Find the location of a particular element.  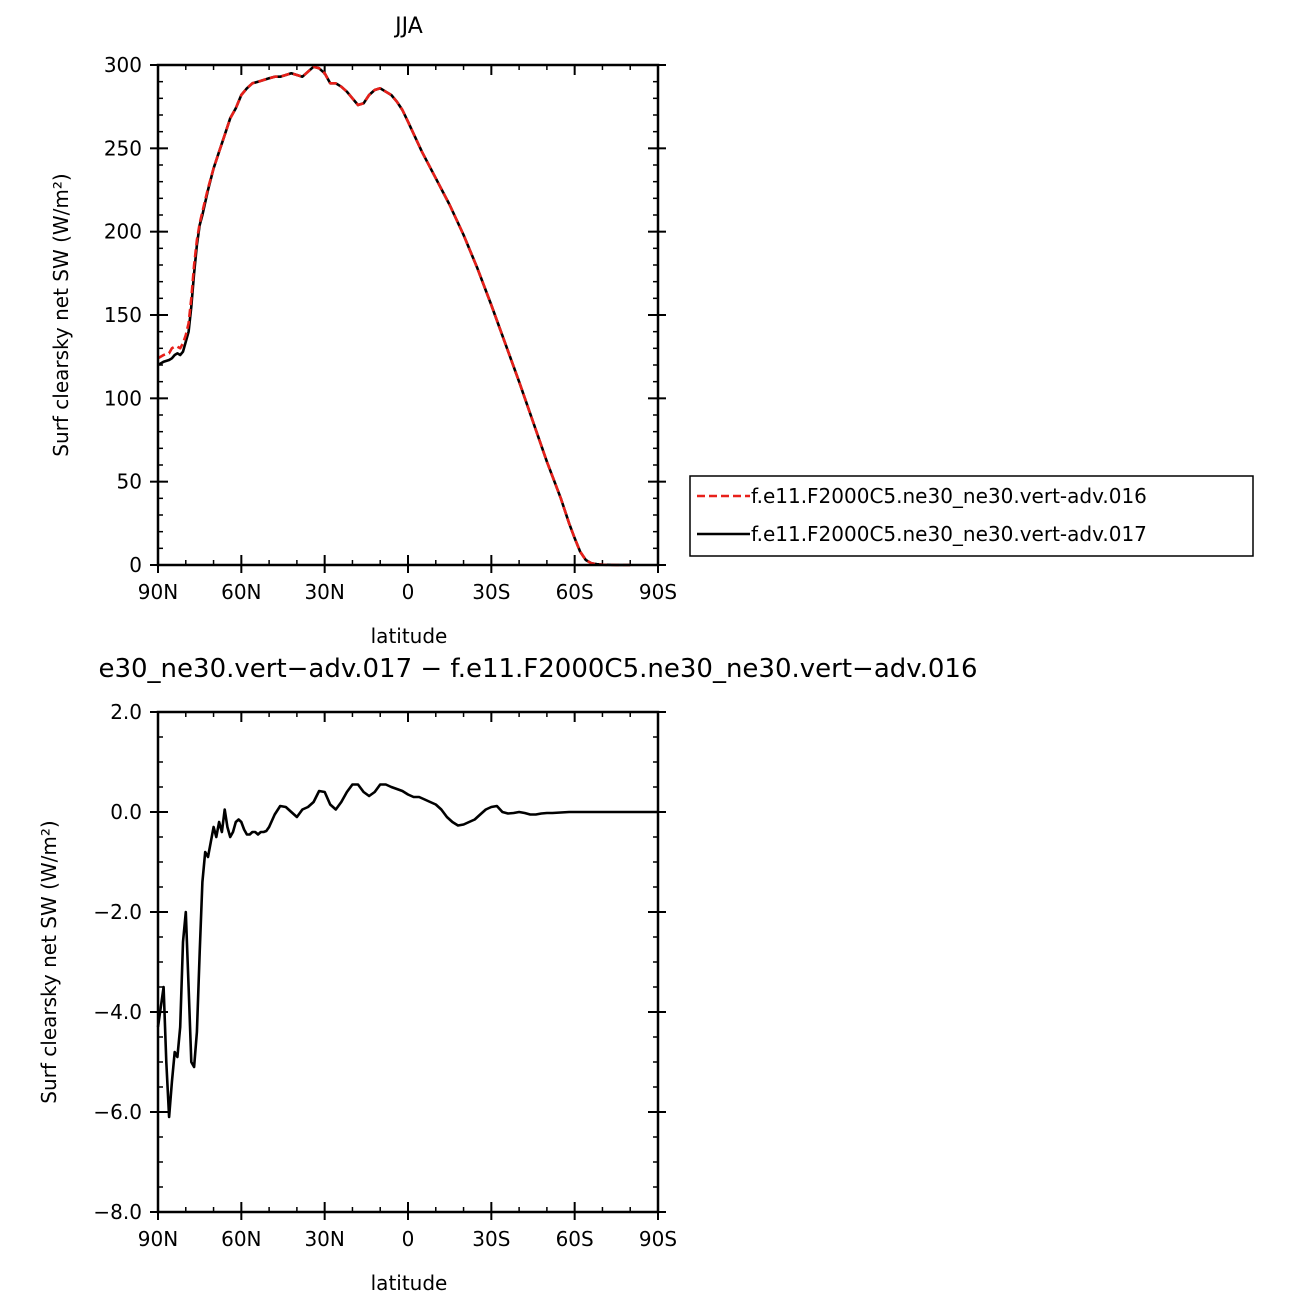

bottom-panel-plot-frame is located at coordinates (408, 962).